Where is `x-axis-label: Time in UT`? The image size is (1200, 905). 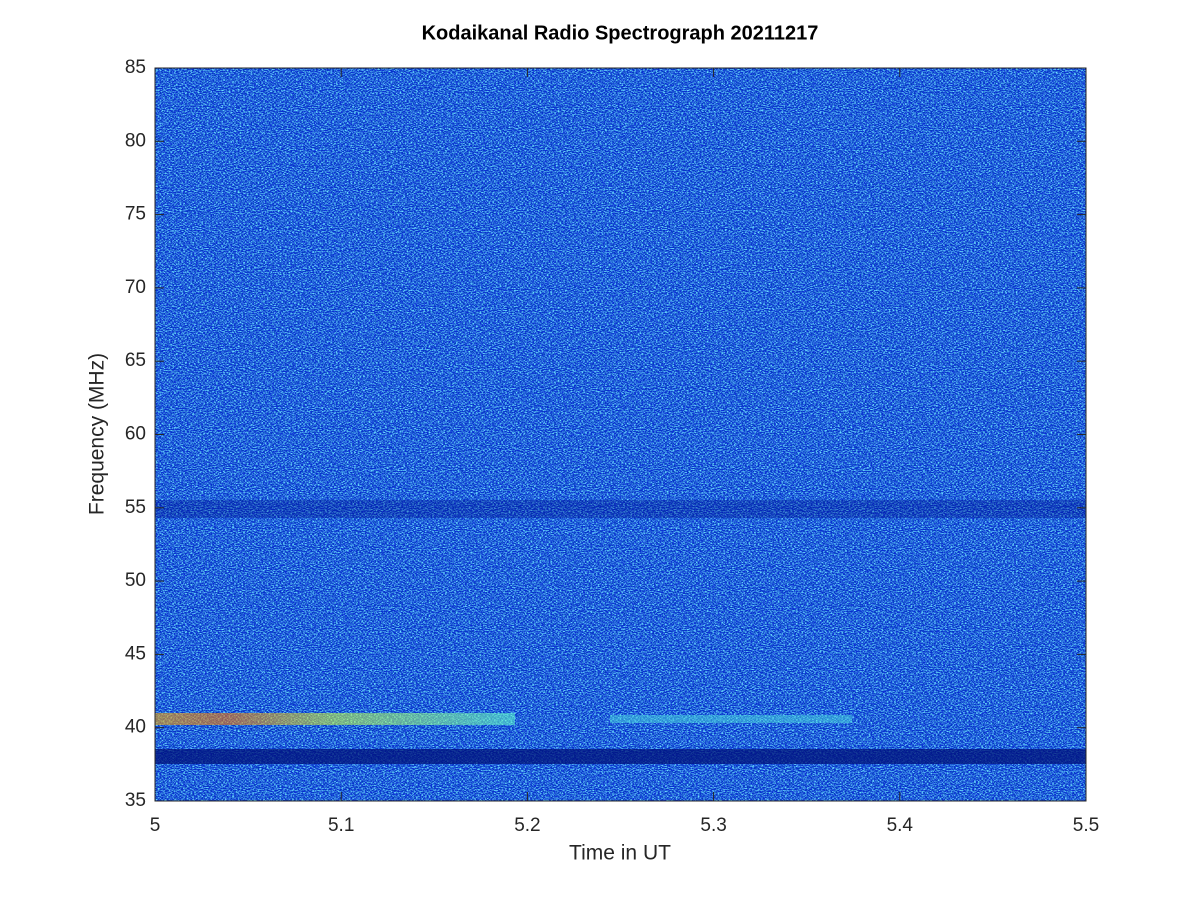 x-axis-label: Time in UT is located at coordinates (620, 853).